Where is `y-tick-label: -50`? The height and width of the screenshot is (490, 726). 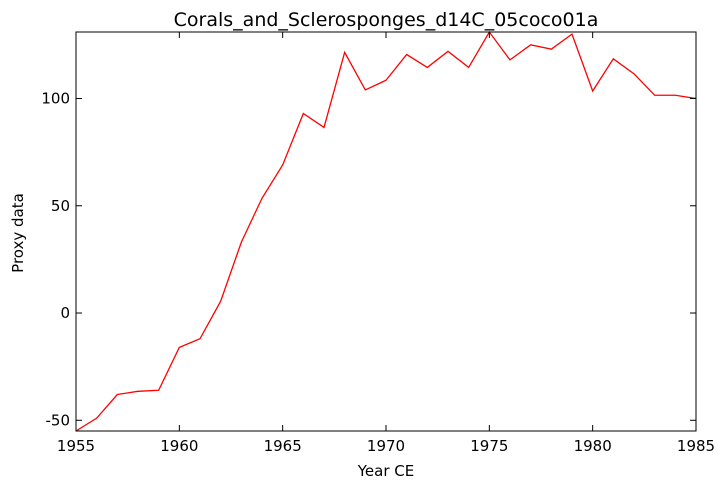
y-tick-label: -50 is located at coordinates (58, 420).